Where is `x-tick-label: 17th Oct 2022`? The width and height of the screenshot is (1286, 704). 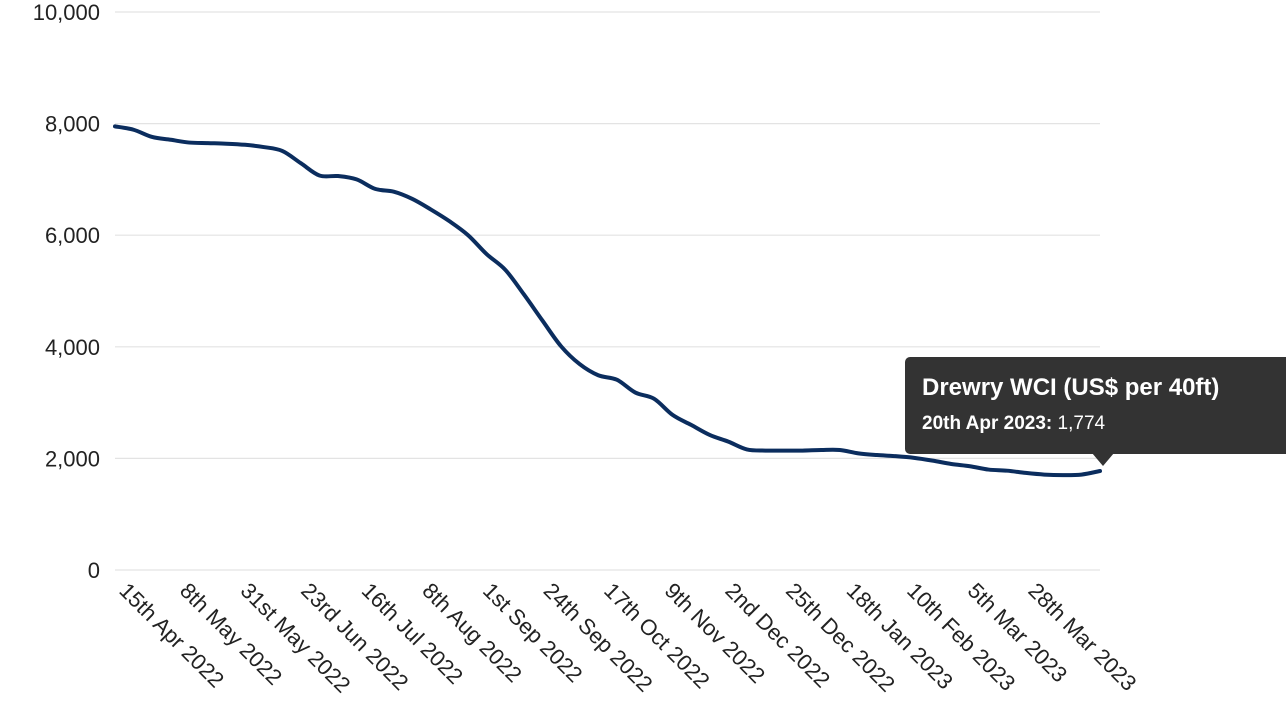 x-tick-label: 17th Oct 2022 is located at coordinates (656, 635).